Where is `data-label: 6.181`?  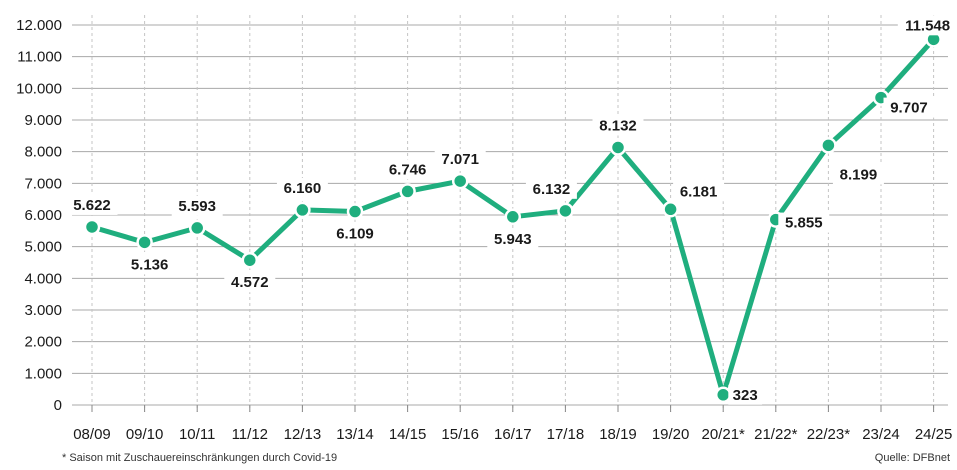
data-label: 6.181 is located at coordinates (699, 191).